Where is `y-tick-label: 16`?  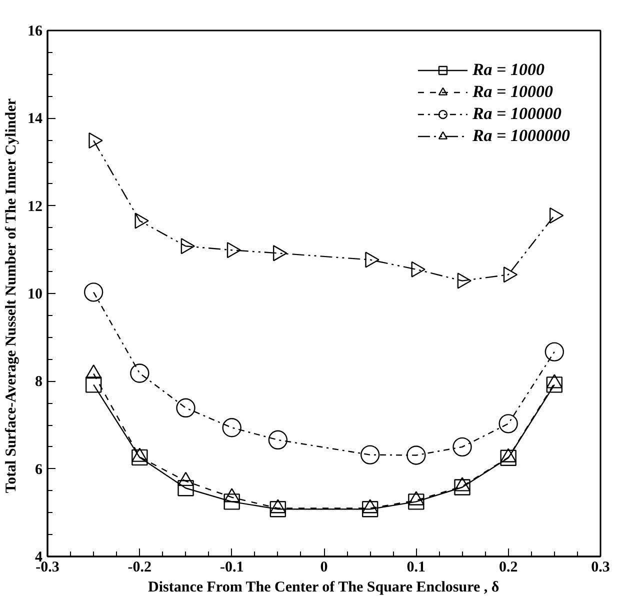
y-tick-label: 16 is located at coordinates (35, 32).